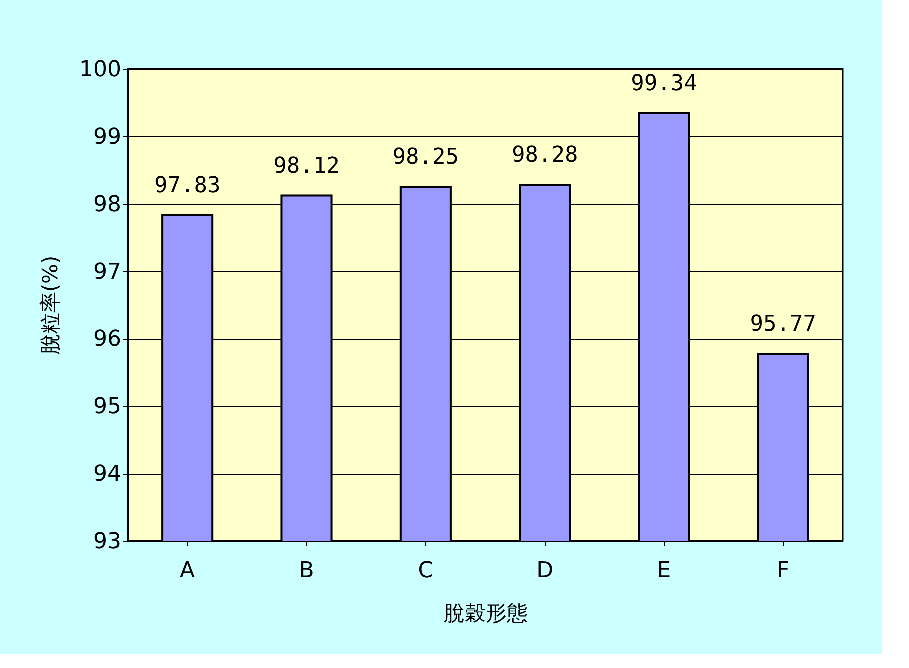 This screenshot has height=668, width=909. What do you see at coordinates (188, 571) in the screenshot?
I see `x-tick-label: A` at bounding box center [188, 571].